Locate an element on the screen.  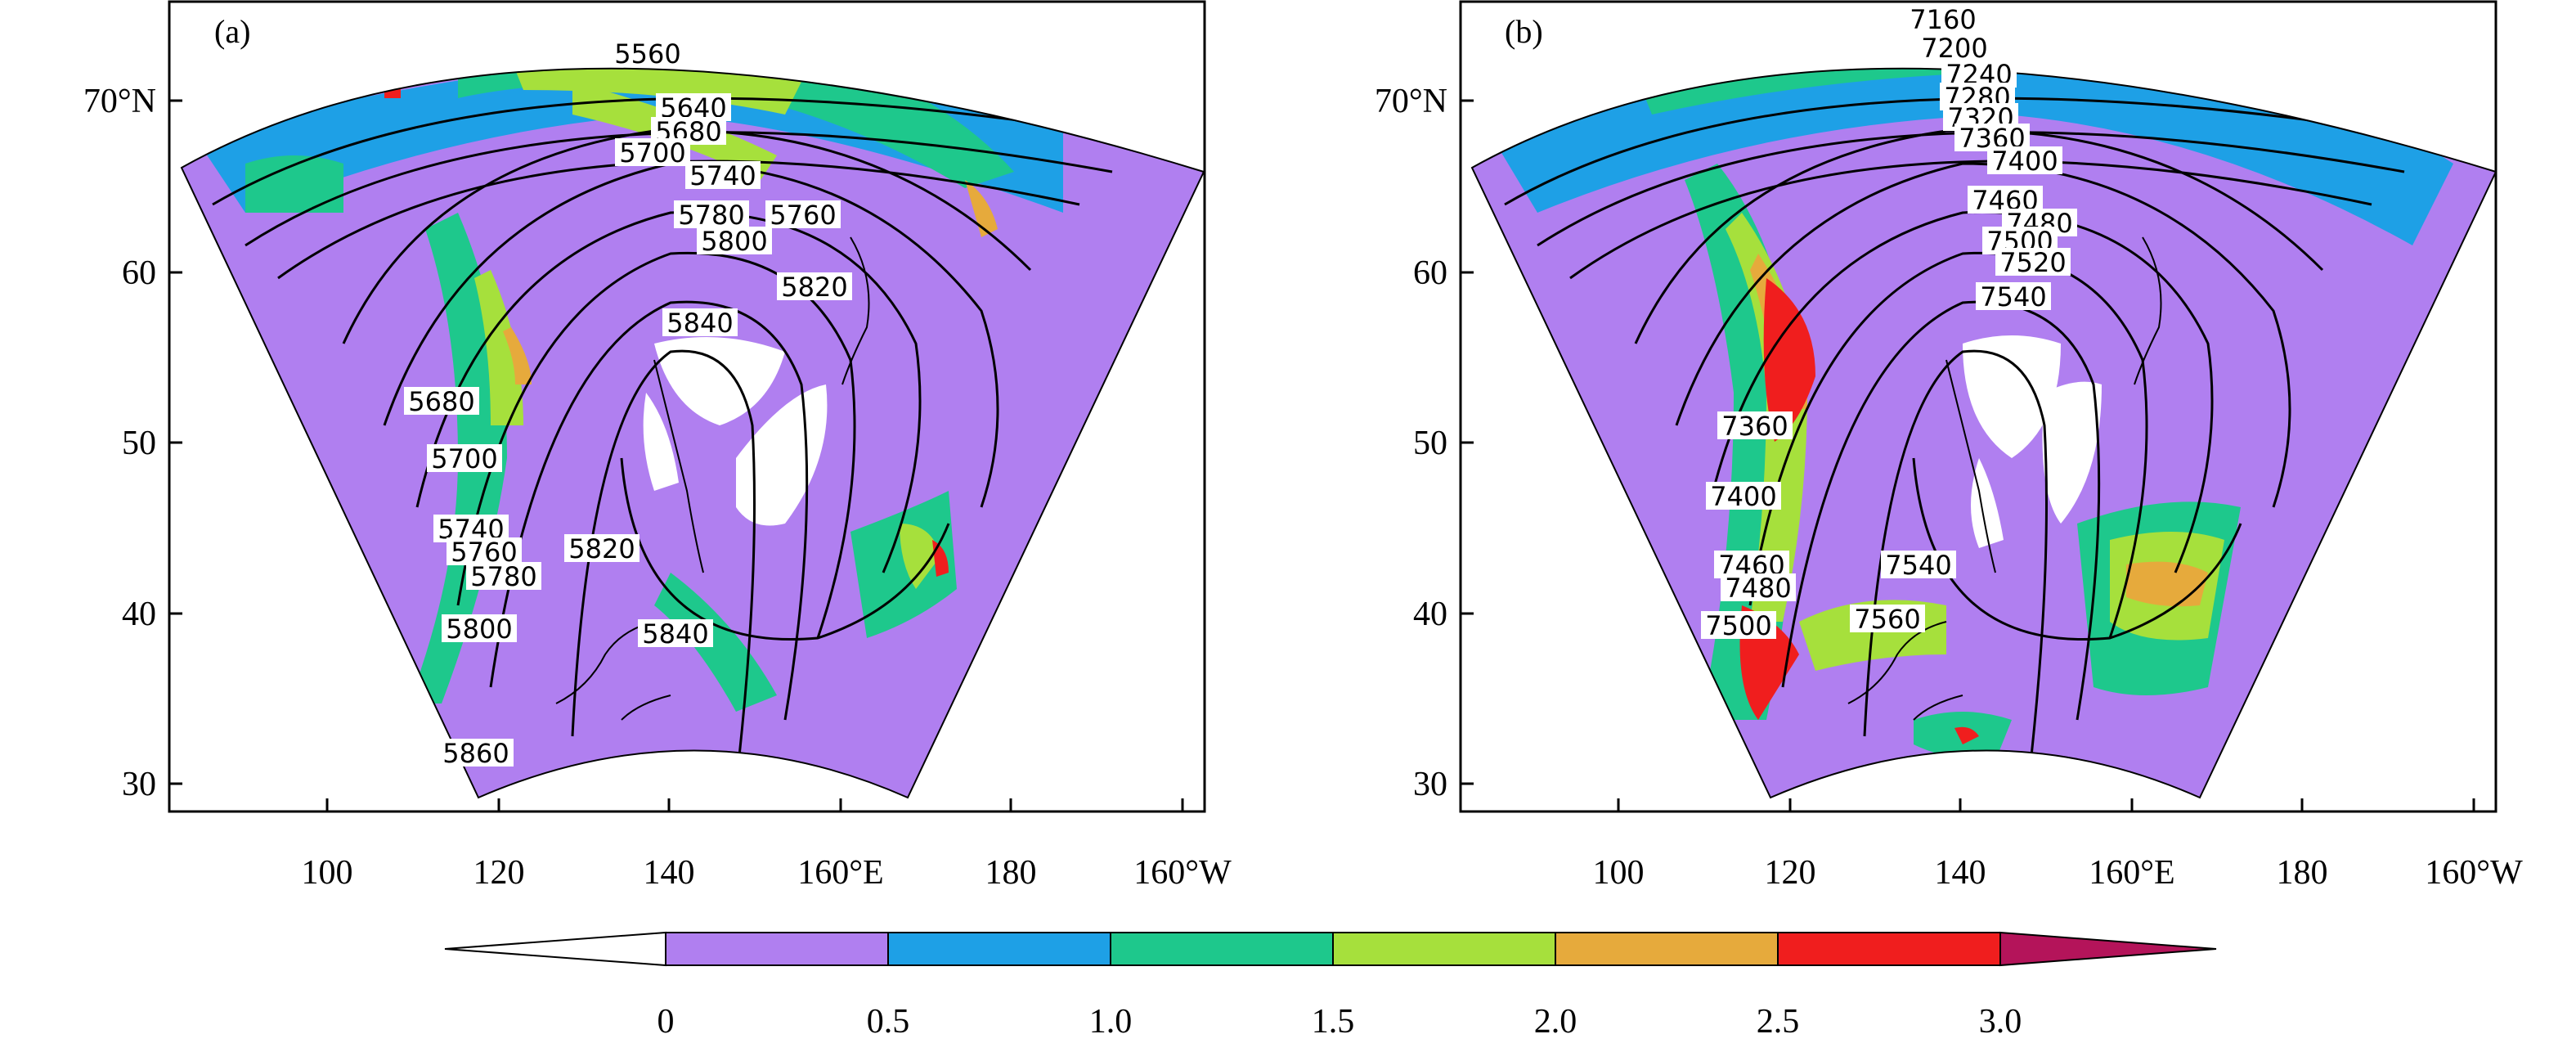
contour-label: 7520 is located at coordinates (2033, 262).